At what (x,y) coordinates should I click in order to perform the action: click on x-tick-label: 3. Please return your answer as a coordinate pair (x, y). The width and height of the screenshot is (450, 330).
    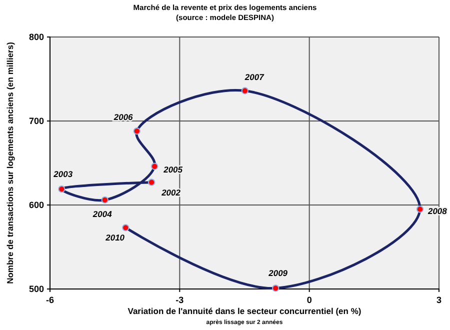
    Looking at the image, I should click on (439, 300).